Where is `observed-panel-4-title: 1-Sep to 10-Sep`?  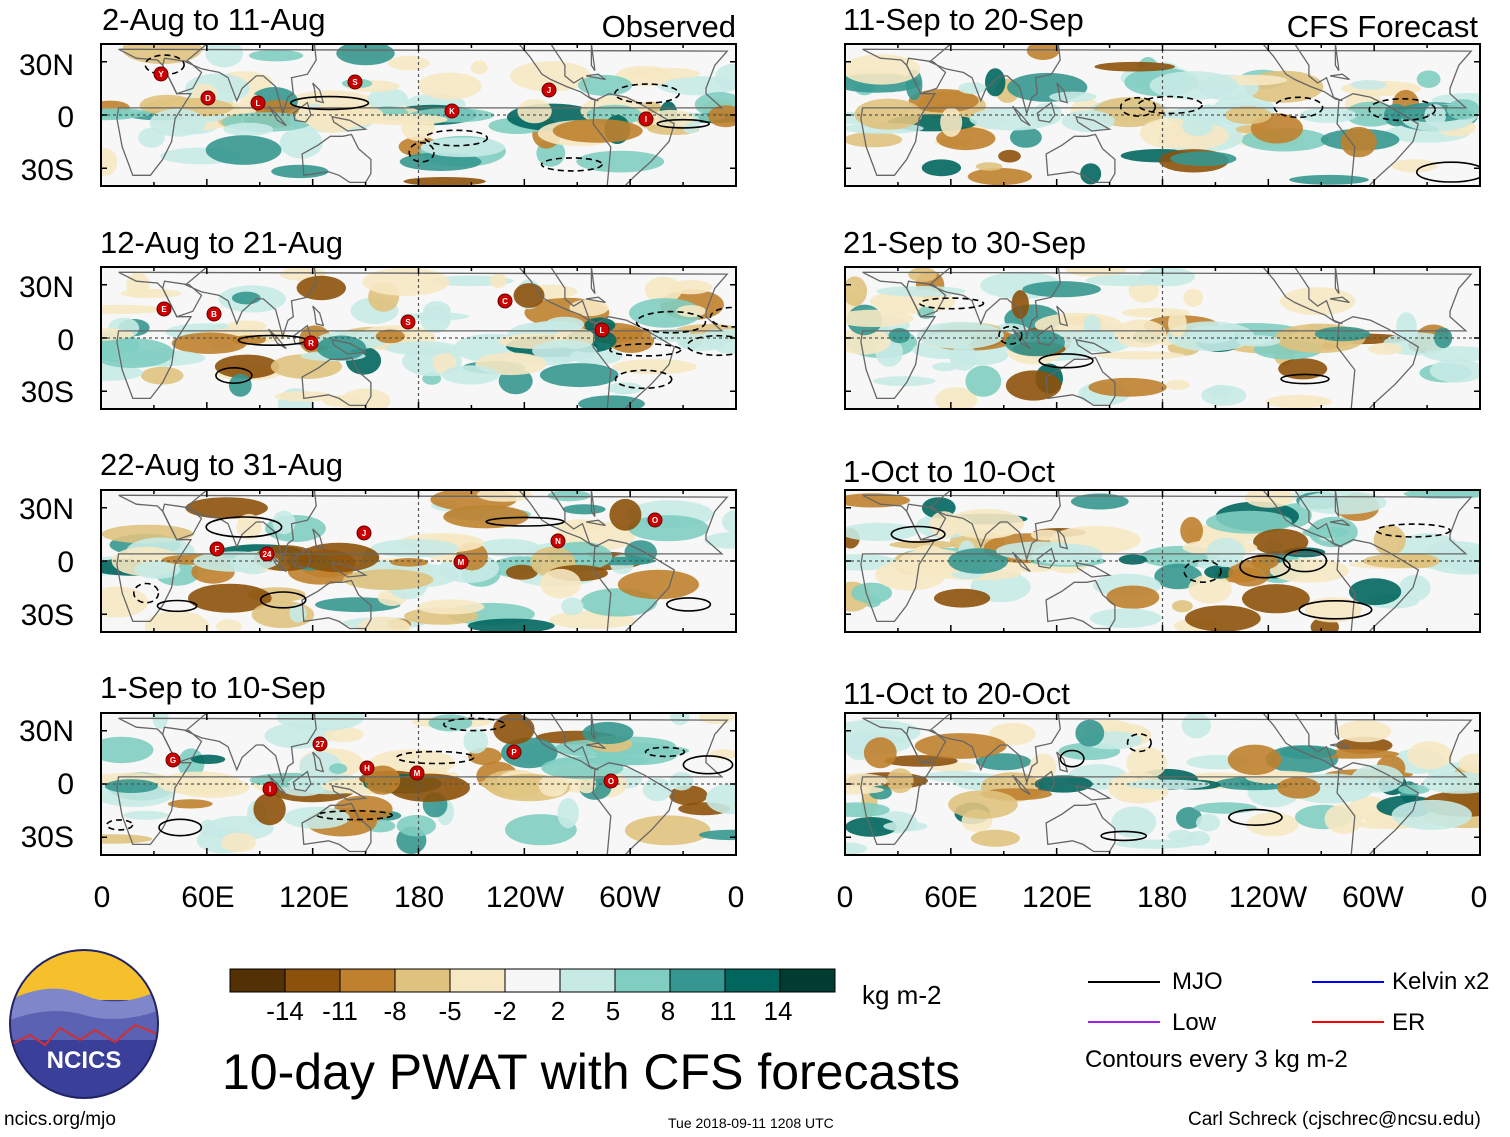 observed-panel-4-title: 1-Sep to 10-Sep is located at coordinates (213, 687).